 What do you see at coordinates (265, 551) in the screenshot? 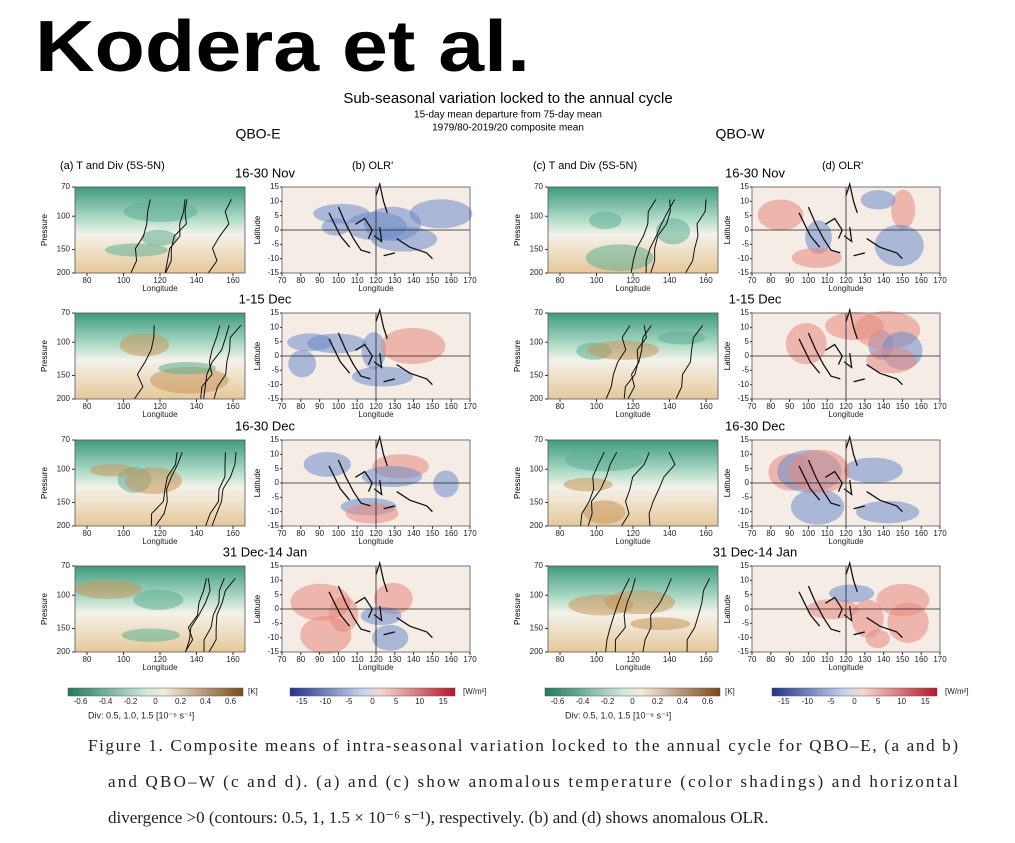
I see `period-label: 31 Dec-14 Jan` at bounding box center [265, 551].